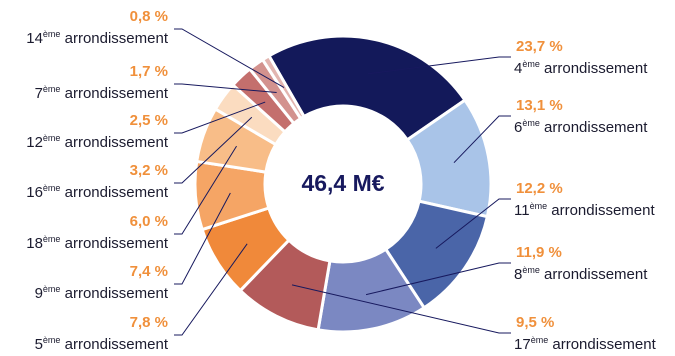  What do you see at coordinates (102, 344) in the screenshot?
I see `slice-name-label: 5ème arrondissement` at bounding box center [102, 344].